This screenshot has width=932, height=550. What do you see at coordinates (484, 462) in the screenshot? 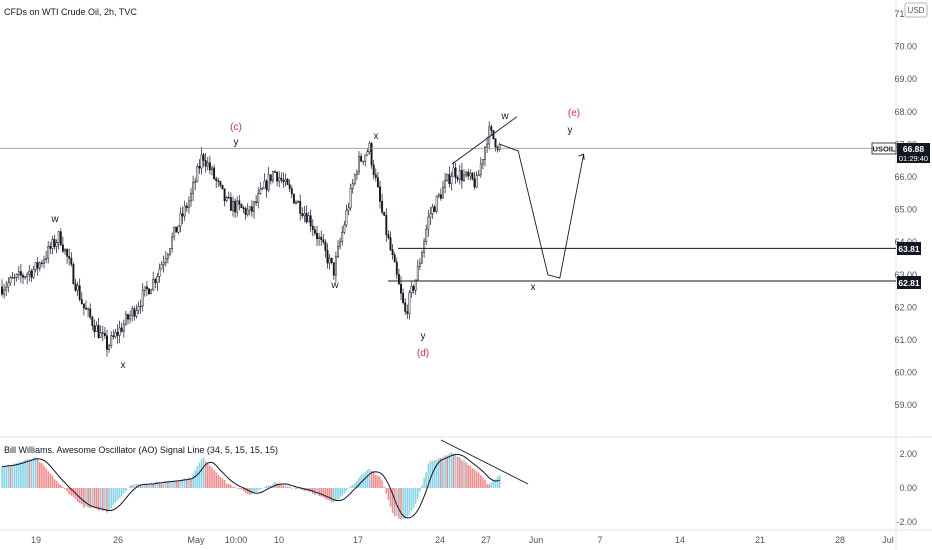
I see `trendline-ao` at bounding box center [484, 462].